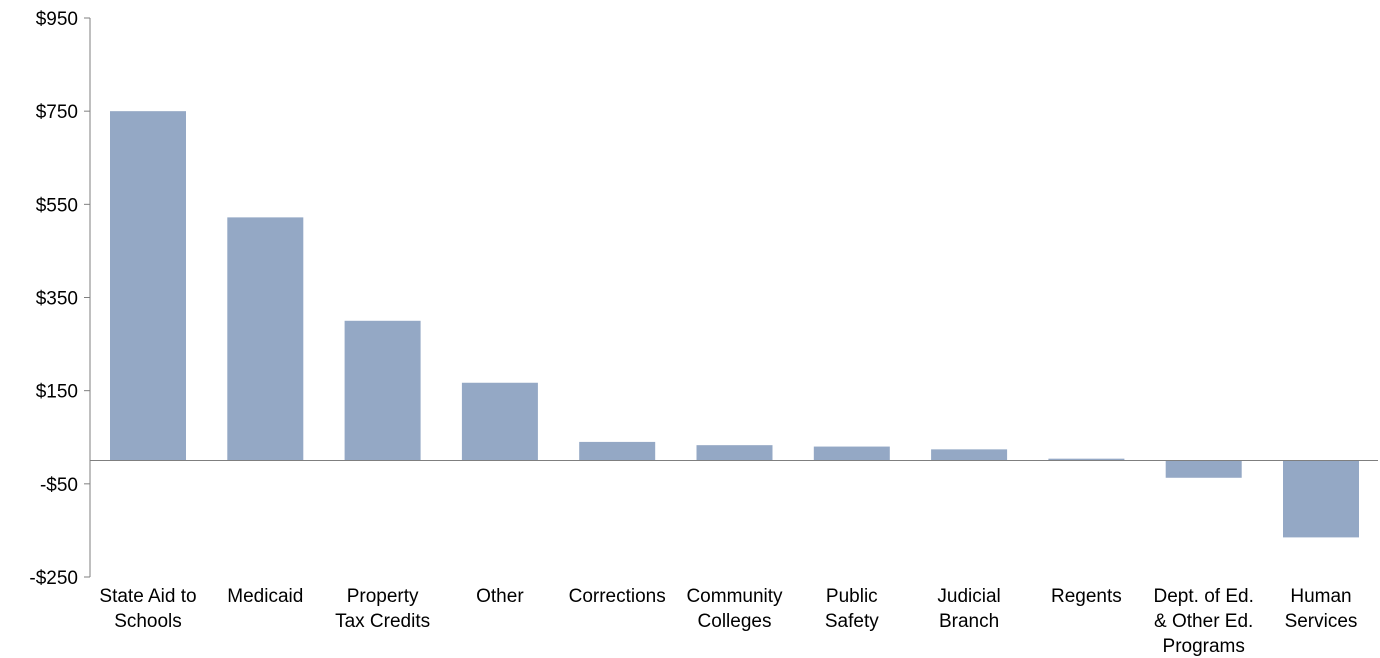 The height and width of the screenshot is (658, 1380). Describe the element at coordinates (53, 578) in the screenshot. I see `y-tick-label: -$250` at that location.